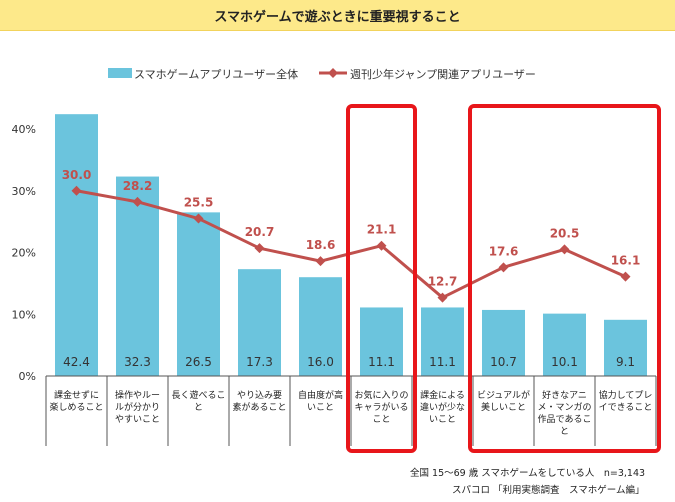 Image resolution: width=675 pixels, height=502 pixels. Describe the element at coordinates (137, 419) in the screenshot. I see `category-label: やすいこと` at that location.